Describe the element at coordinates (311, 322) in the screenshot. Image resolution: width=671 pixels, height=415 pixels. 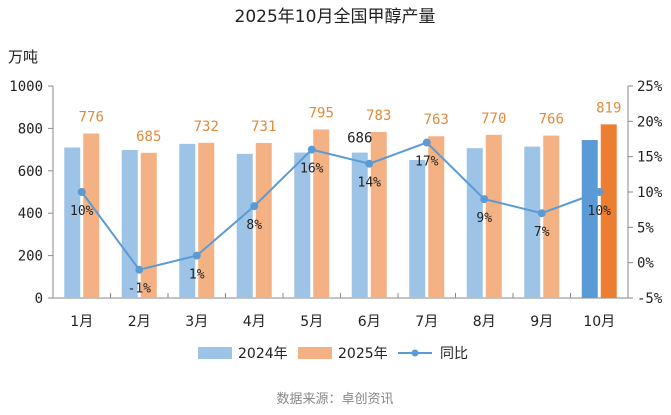
I see `x-tick-label: 5月` at that location.